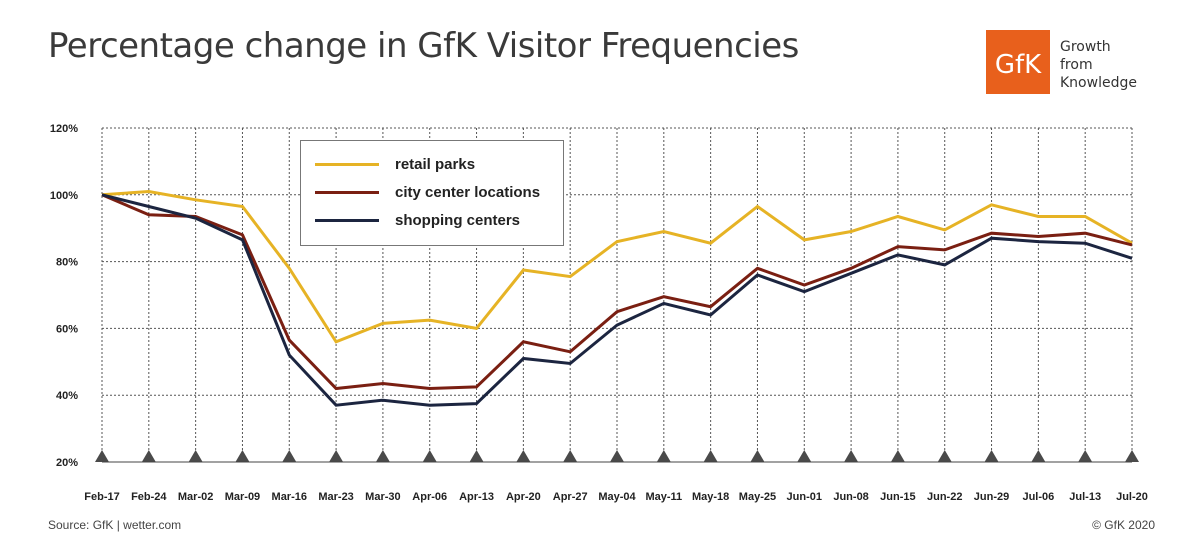  Describe the element at coordinates (850, 497) in the screenshot. I see `x-tick-label: Jun-08` at that location.